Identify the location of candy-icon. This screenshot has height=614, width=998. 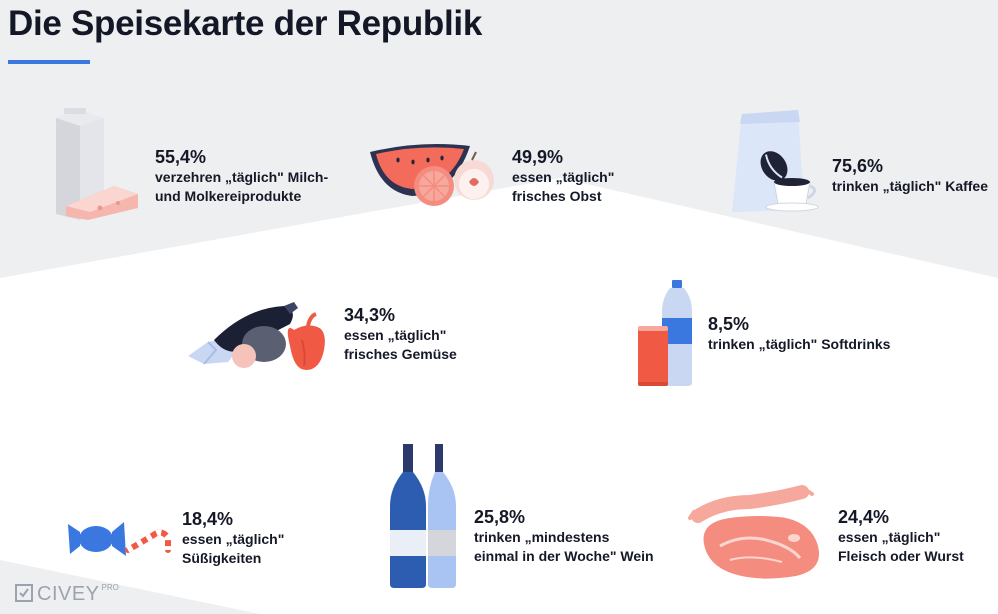
(119, 539).